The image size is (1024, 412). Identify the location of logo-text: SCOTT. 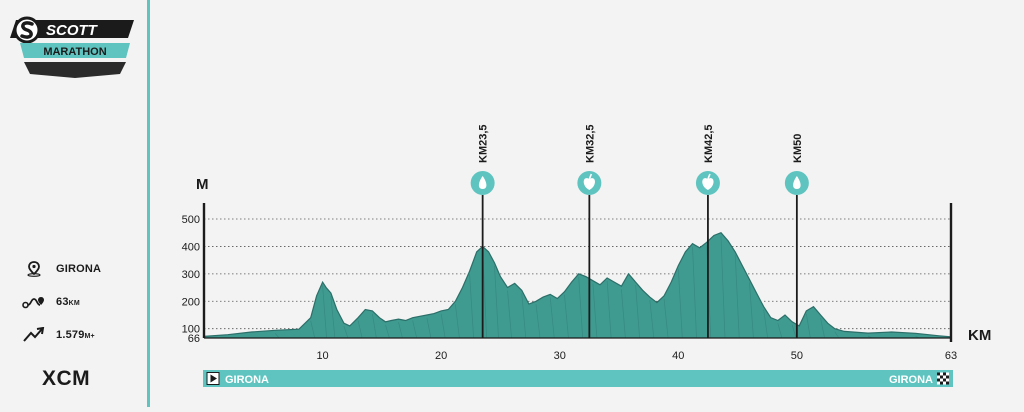
(72, 30).